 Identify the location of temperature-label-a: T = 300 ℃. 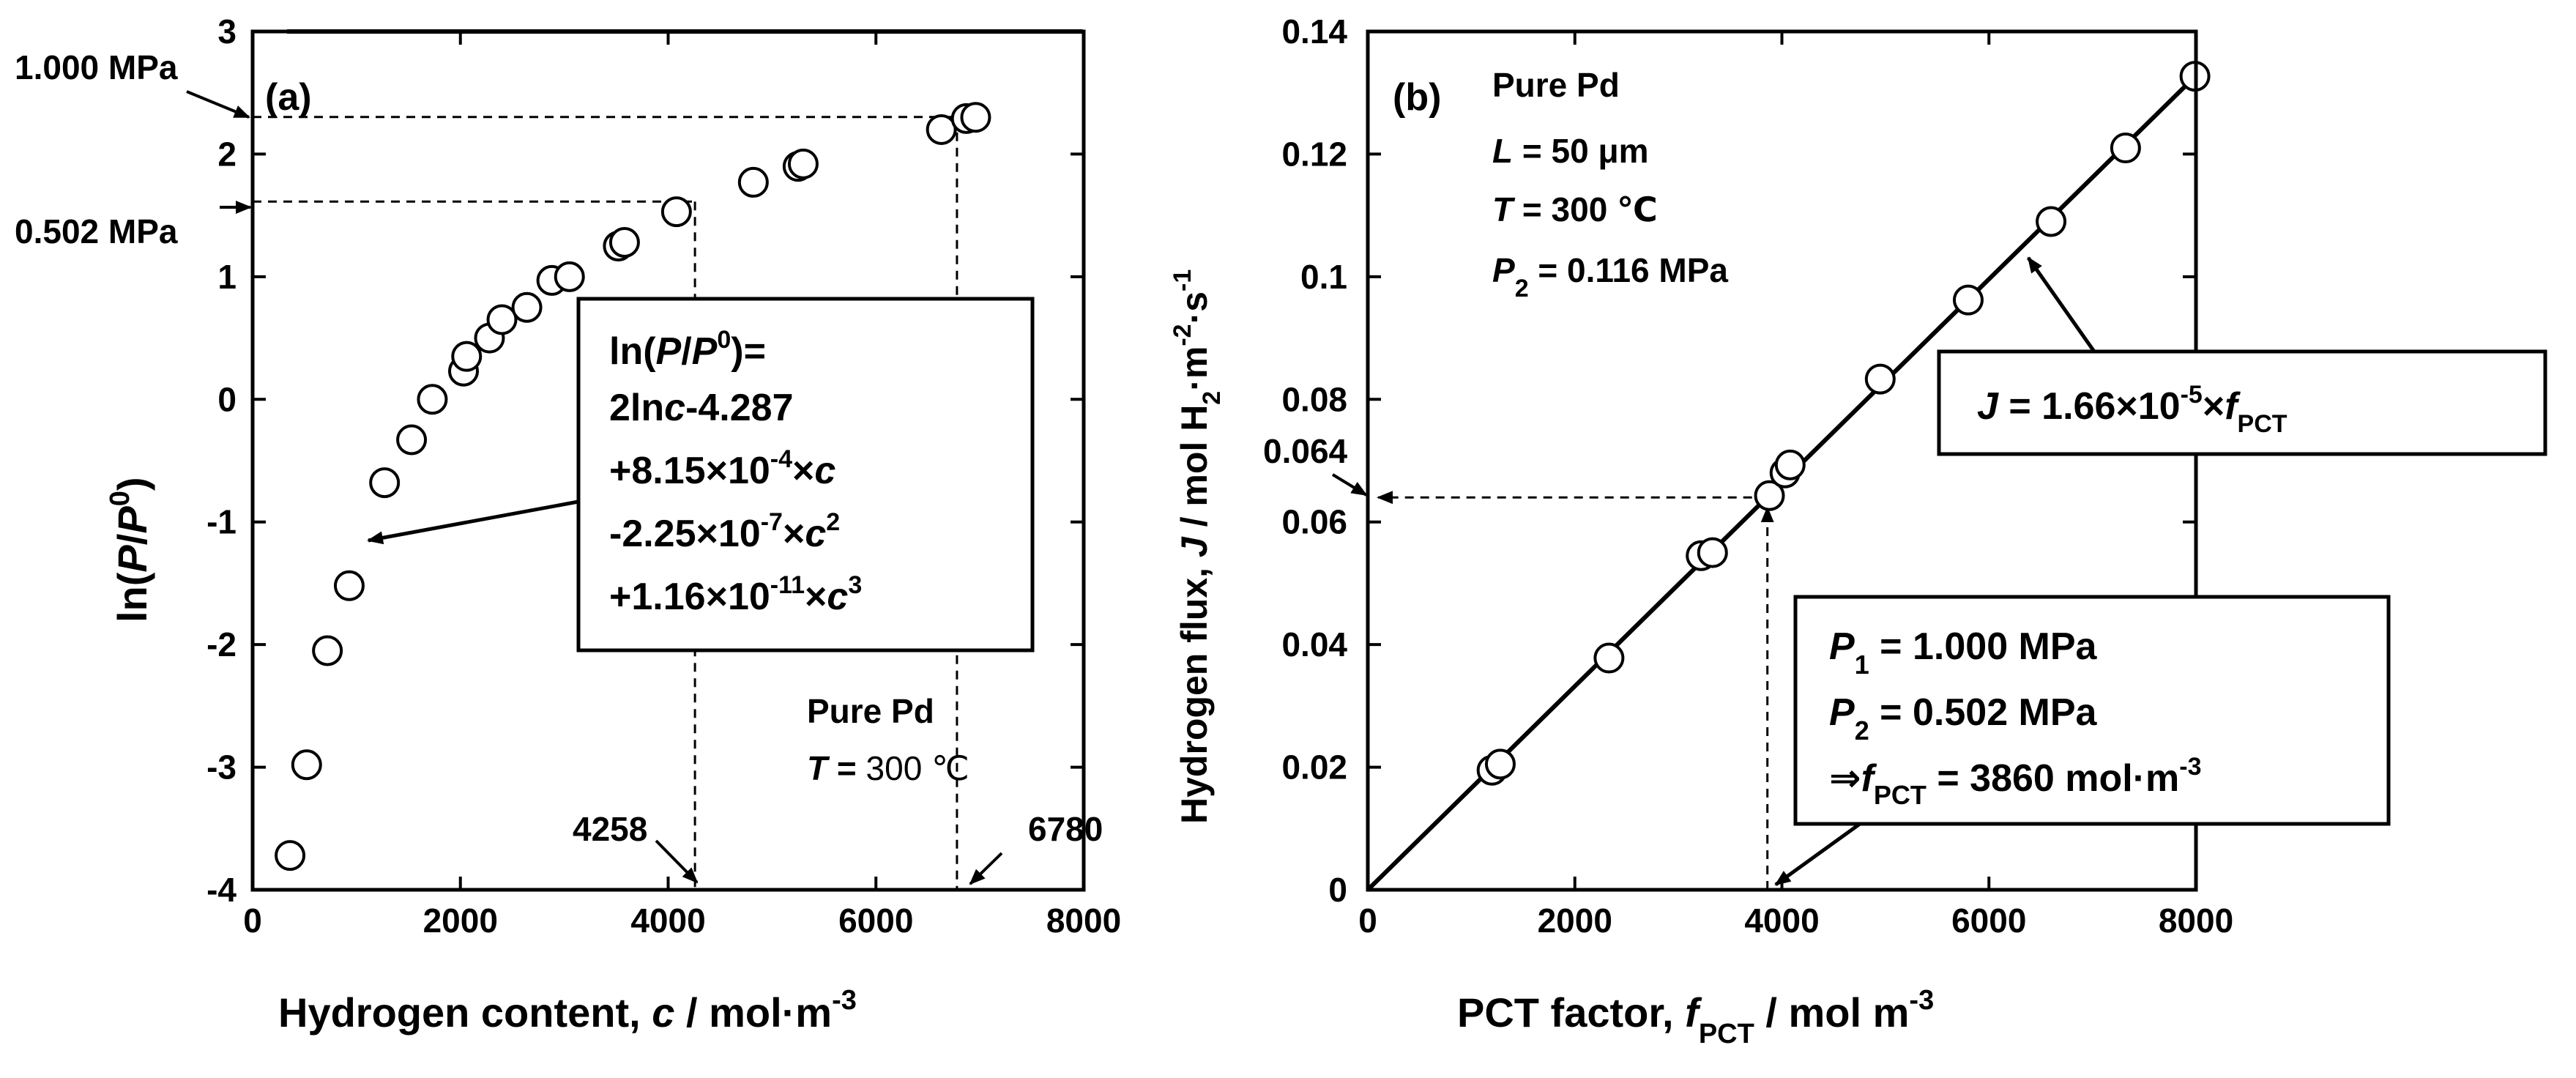
(888, 768).